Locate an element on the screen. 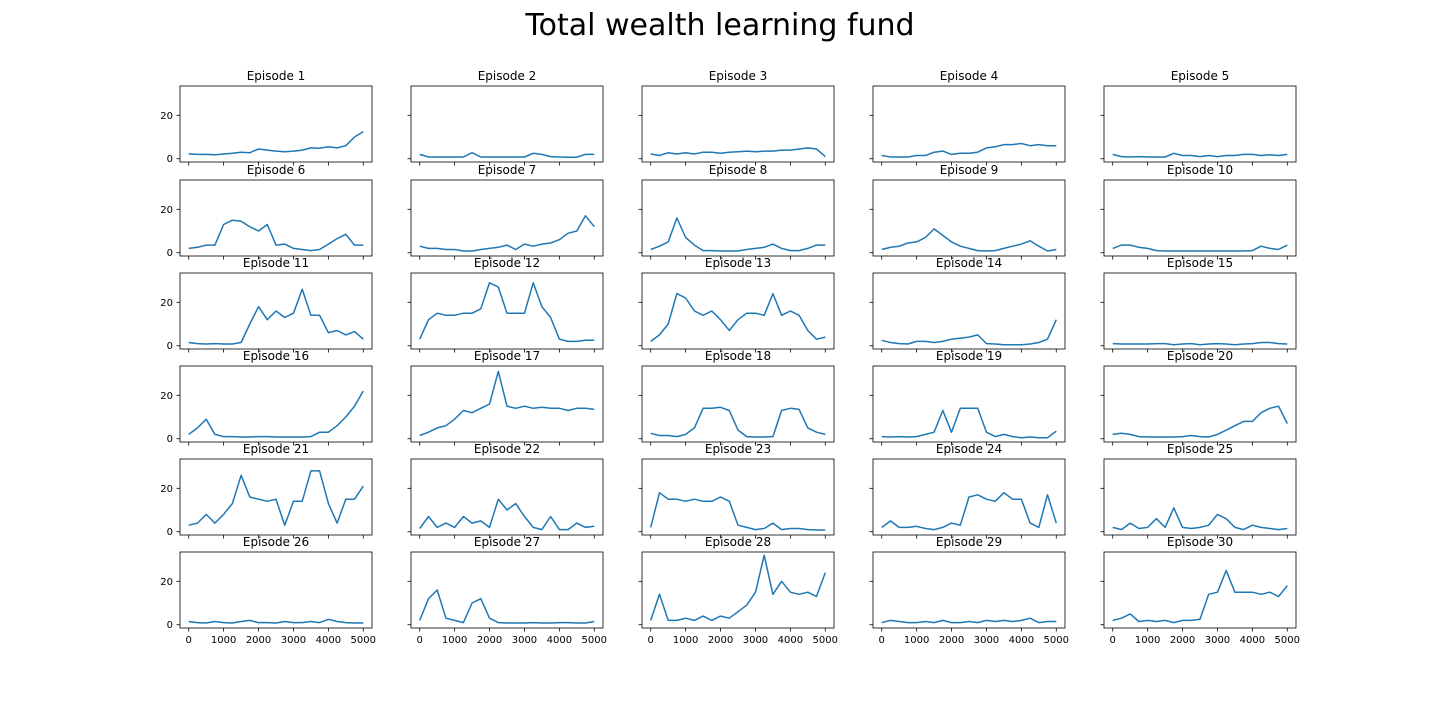 The image size is (1440, 720). subplot: Episode 14 is located at coordinates (967, 304).